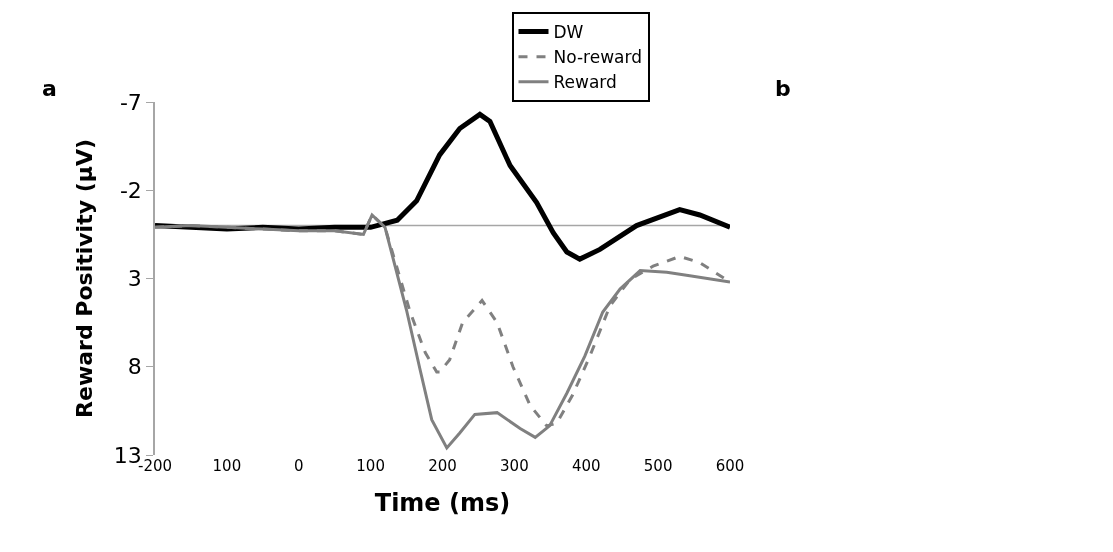 The height and width of the screenshot is (552, 1113). Describe the element at coordinates (49, 88) in the screenshot. I see `text: a` at that location.